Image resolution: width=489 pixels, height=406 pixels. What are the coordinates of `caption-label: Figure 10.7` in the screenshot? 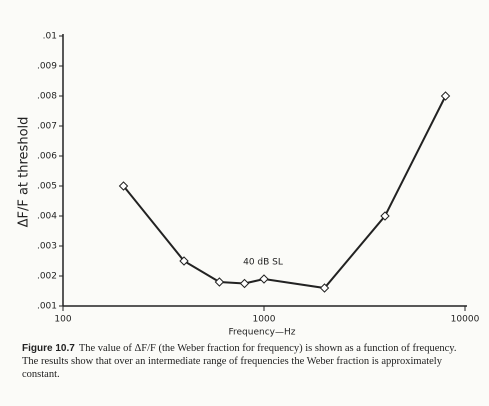 It's located at (48, 348).